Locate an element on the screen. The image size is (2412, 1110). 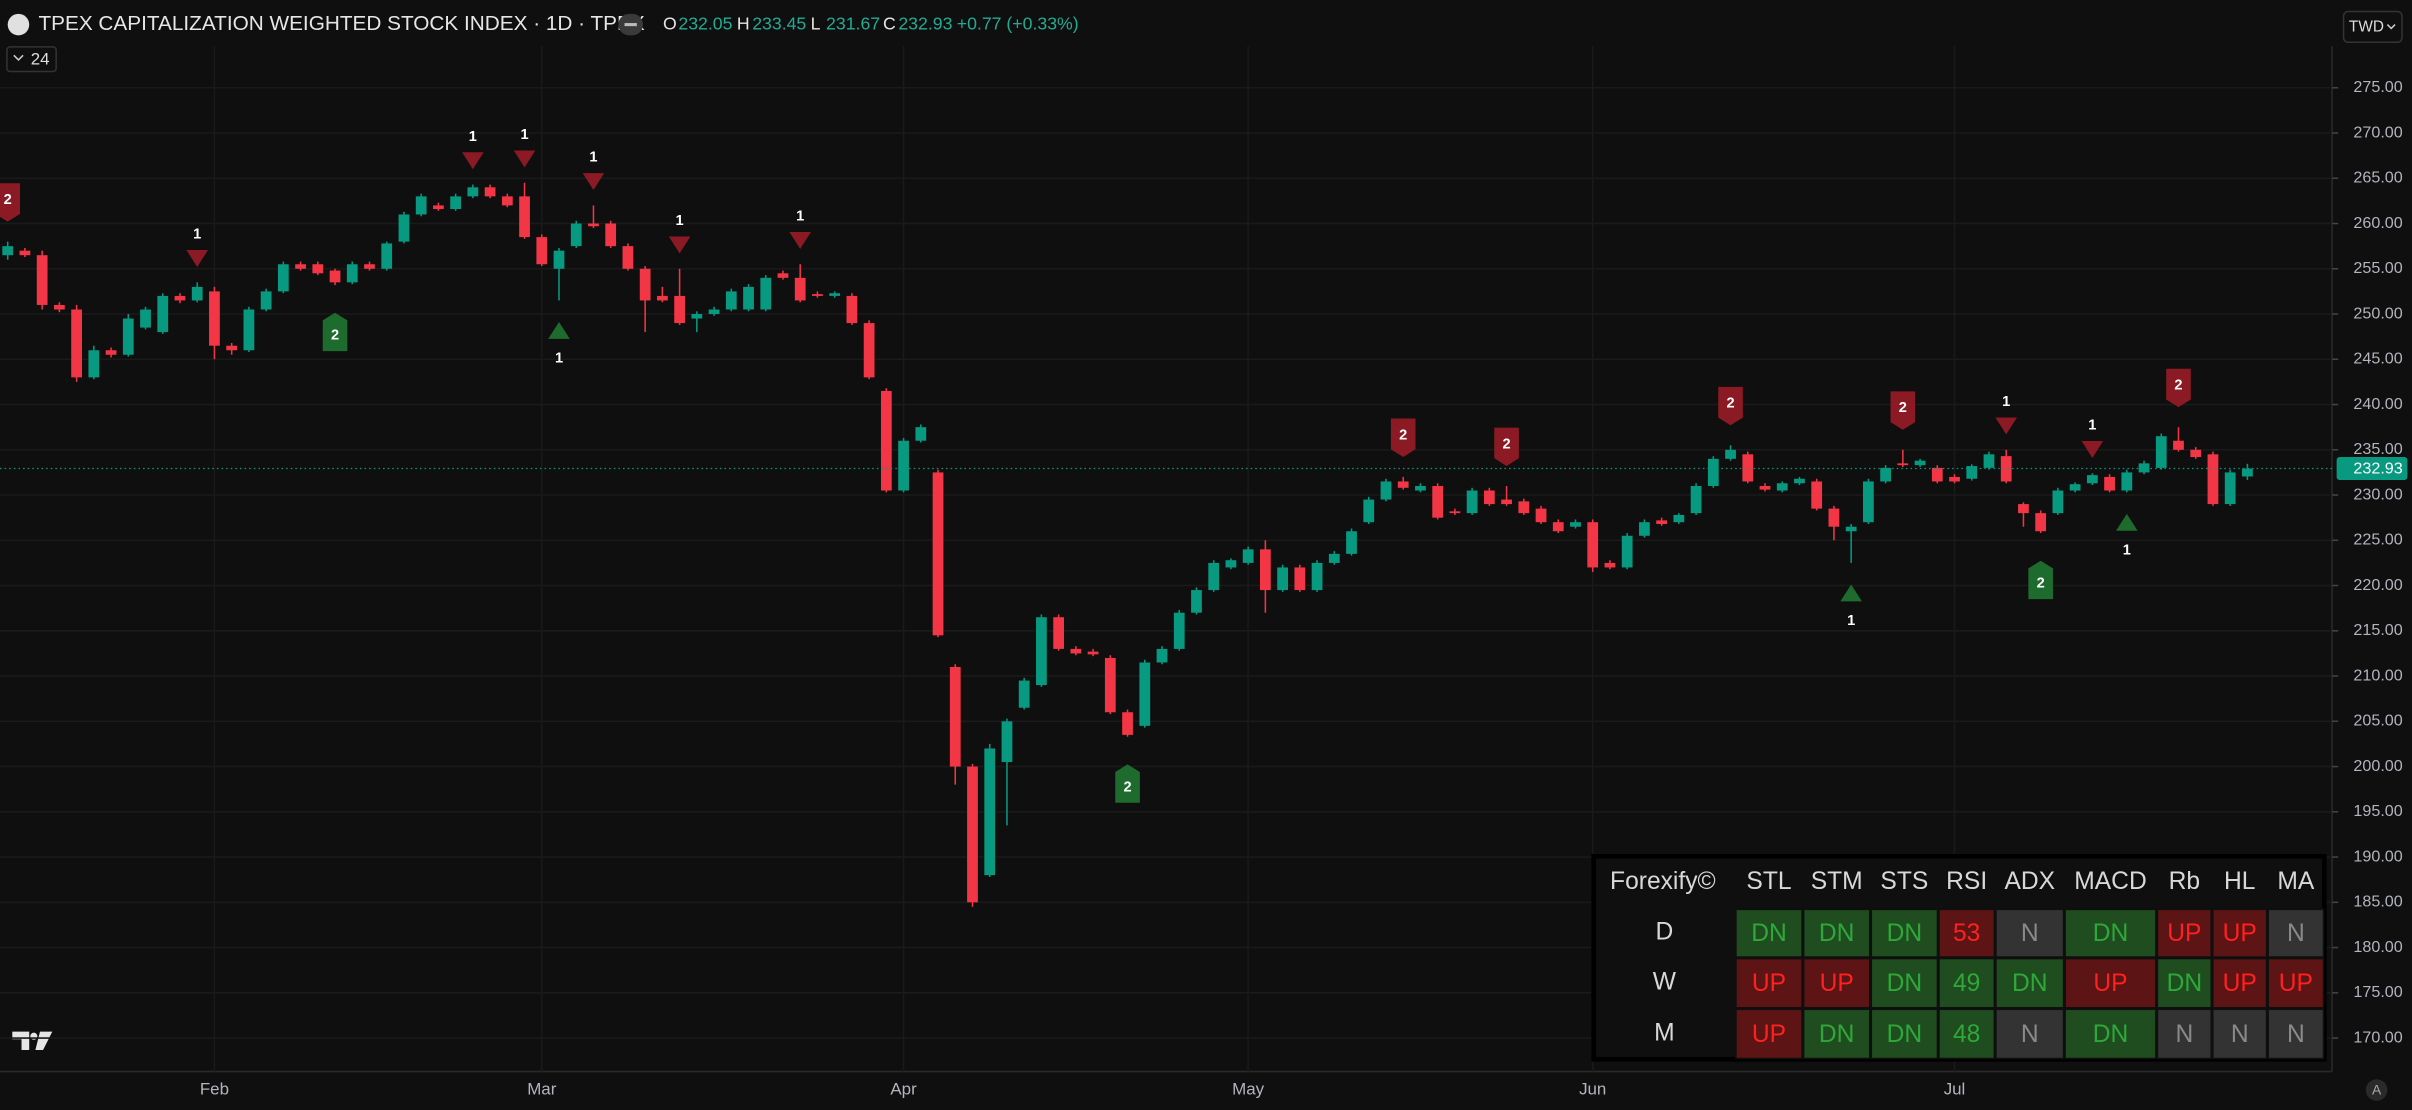
y-tick-label: 175.00 is located at coordinates (2377, 992).